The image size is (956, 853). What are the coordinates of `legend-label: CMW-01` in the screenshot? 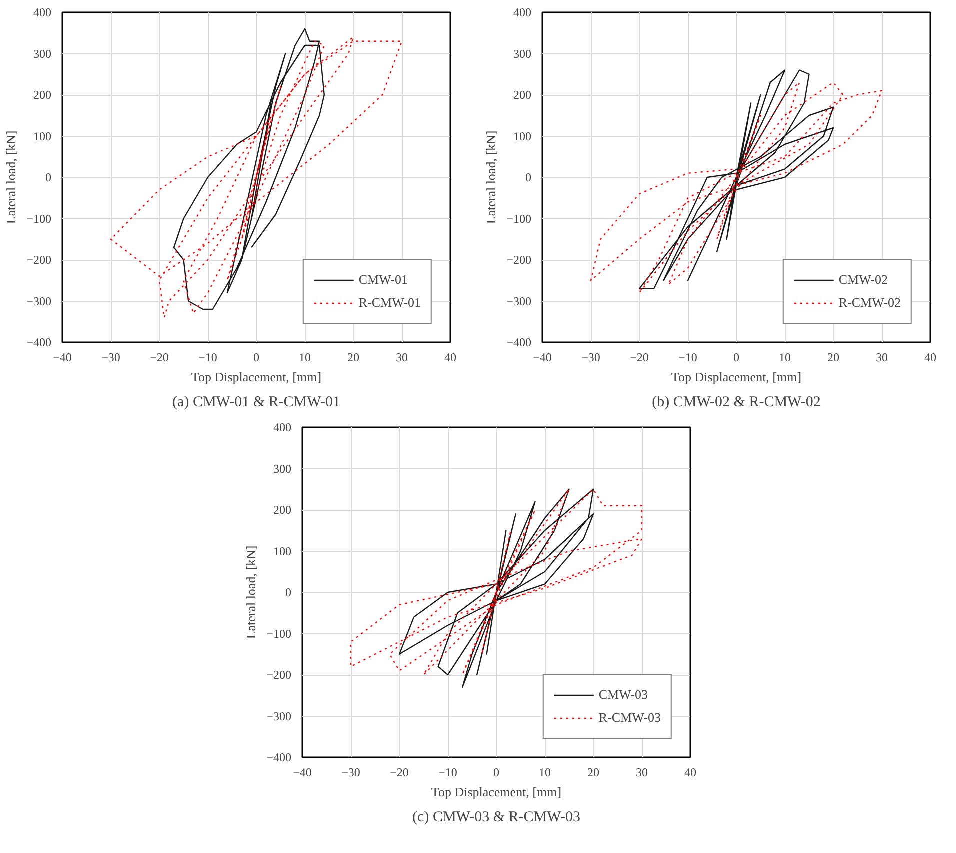 It's located at (383, 280).